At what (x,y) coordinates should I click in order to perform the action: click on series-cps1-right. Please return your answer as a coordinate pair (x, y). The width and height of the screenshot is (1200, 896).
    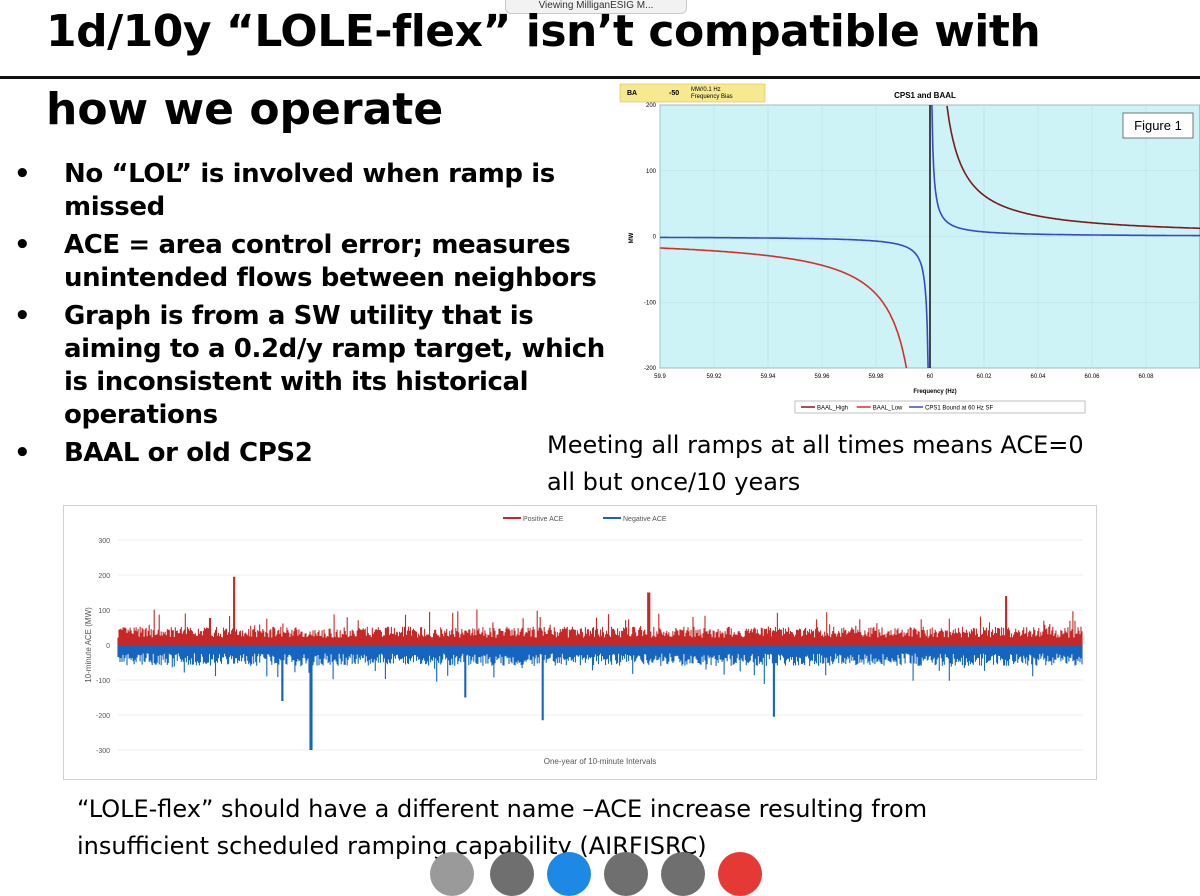
    Looking at the image, I should click on (1065, 170).